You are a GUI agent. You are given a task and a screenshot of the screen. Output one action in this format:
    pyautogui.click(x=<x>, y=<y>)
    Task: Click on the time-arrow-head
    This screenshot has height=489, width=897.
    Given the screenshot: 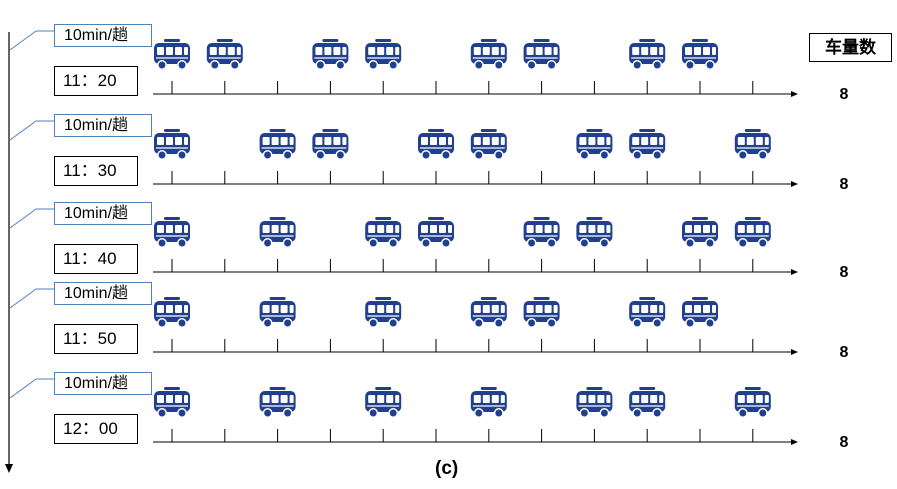 What is the action you would take?
    pyautogui.click(x=9, y=468)
    